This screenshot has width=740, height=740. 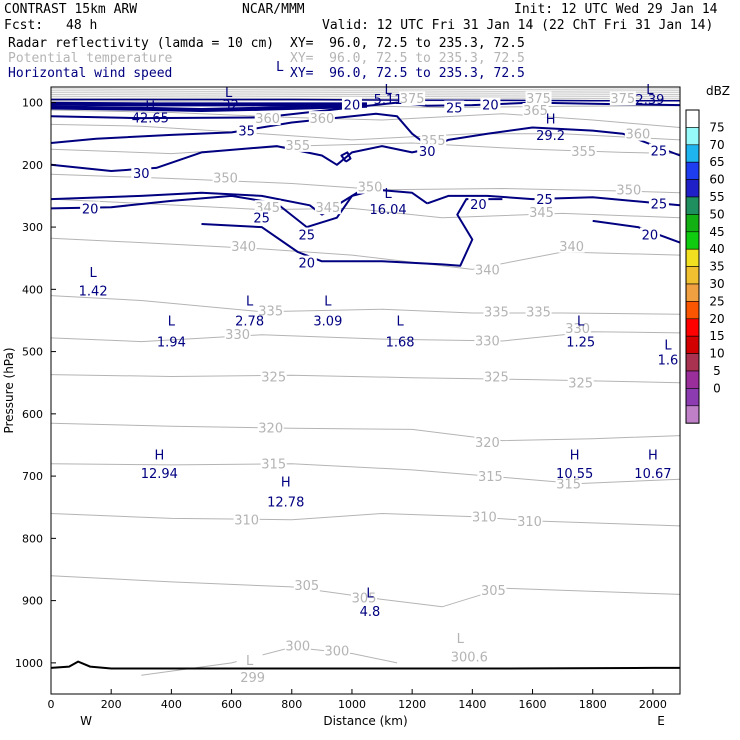 I want to click on extremum-value: 29.2, so click(x=550, y=136).